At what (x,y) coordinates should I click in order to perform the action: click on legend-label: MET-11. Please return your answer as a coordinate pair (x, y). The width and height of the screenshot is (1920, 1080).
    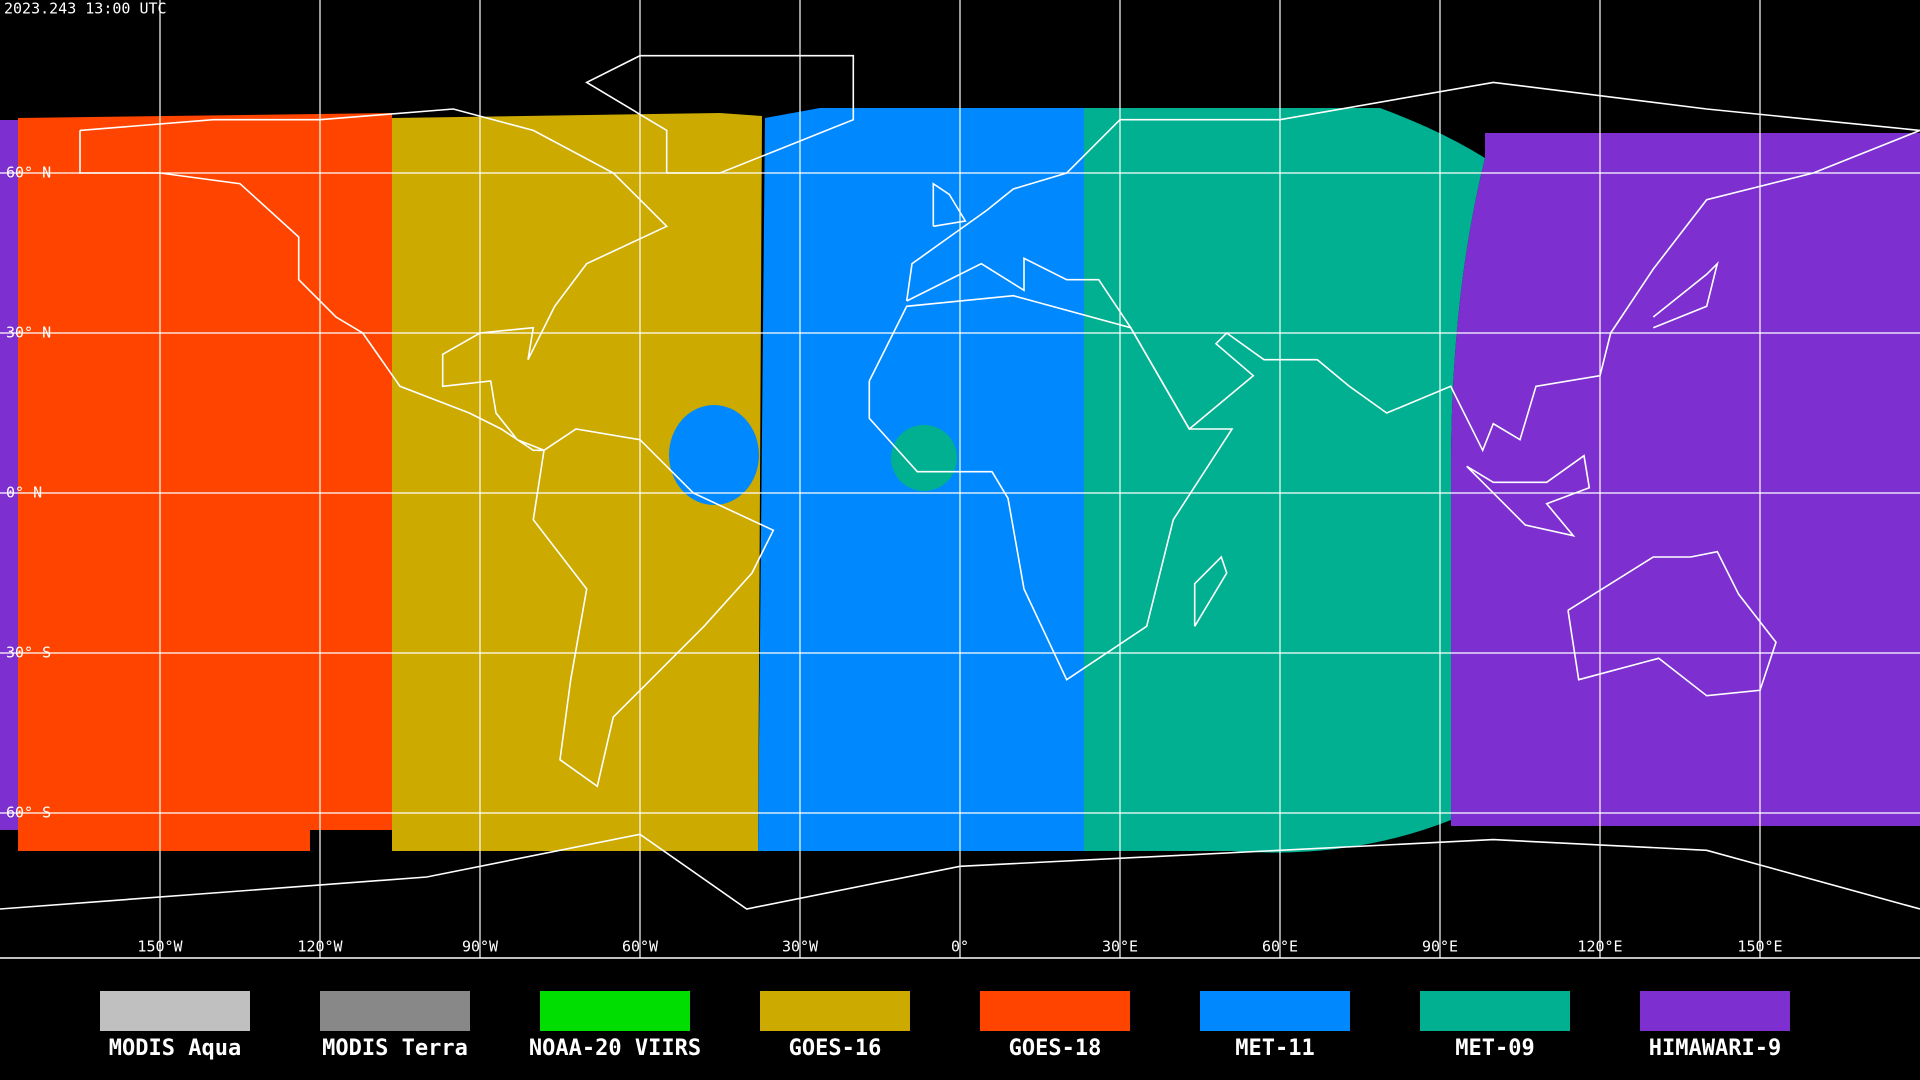
    Looking at the image, I should click on (1274, 1048).